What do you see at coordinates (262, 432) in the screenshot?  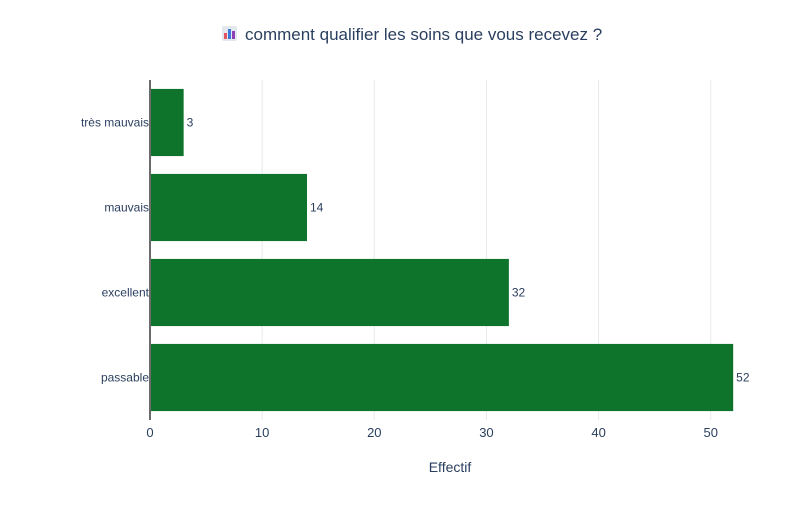 I see `x-tick-label: 10` at bounding box center [262, 432].